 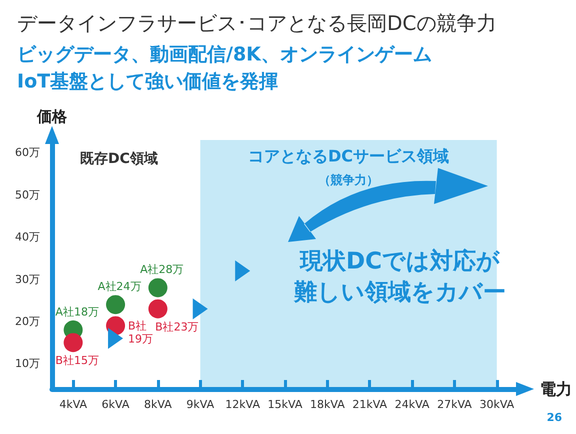 What do you see at coordinates (412, 404) in the screenshot?
I see `x-tick-label: 24kVA` at bounding box center [412, 404].